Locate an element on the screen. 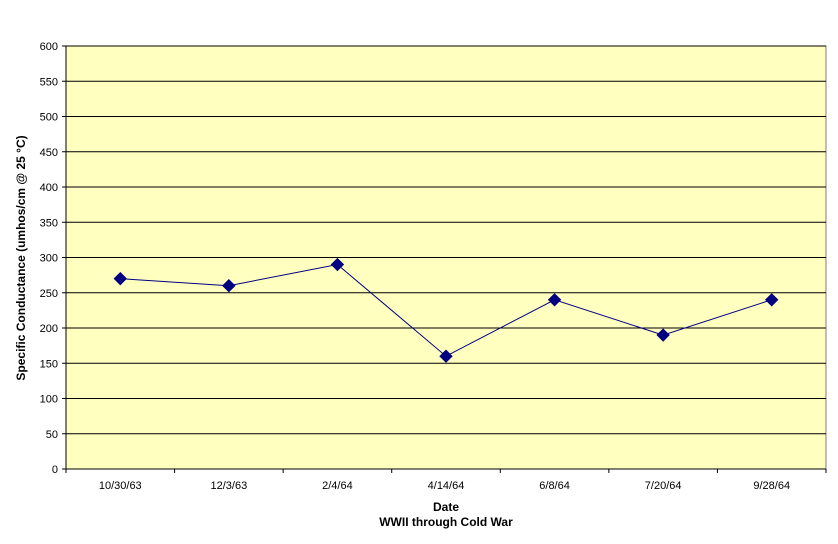 The height and width of the screenshot is (544, 838). y-tick-labels: 0 50 100 150 200 250 300 350 400 450 500 550 600 is located at coordinates (49, 258).